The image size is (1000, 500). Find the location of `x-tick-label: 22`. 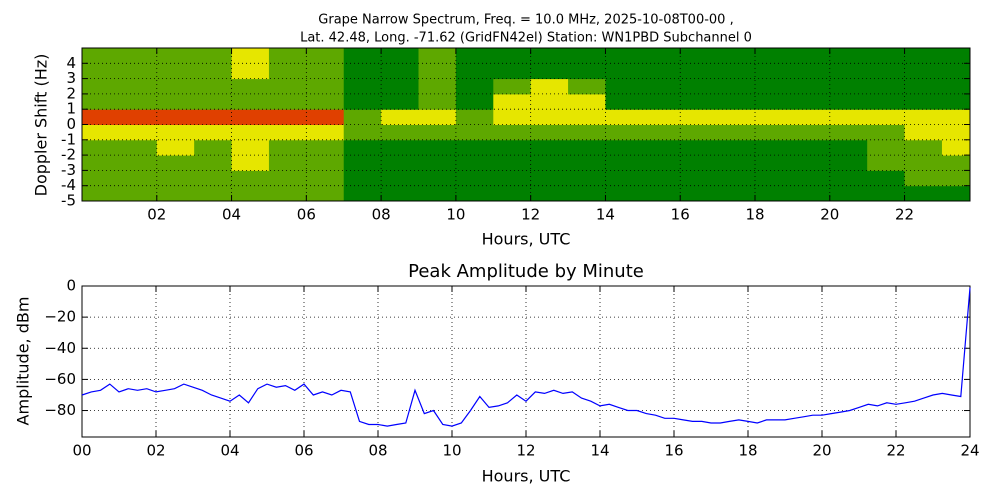

x-tick-label: 22 is located at coordinates (904, 215).